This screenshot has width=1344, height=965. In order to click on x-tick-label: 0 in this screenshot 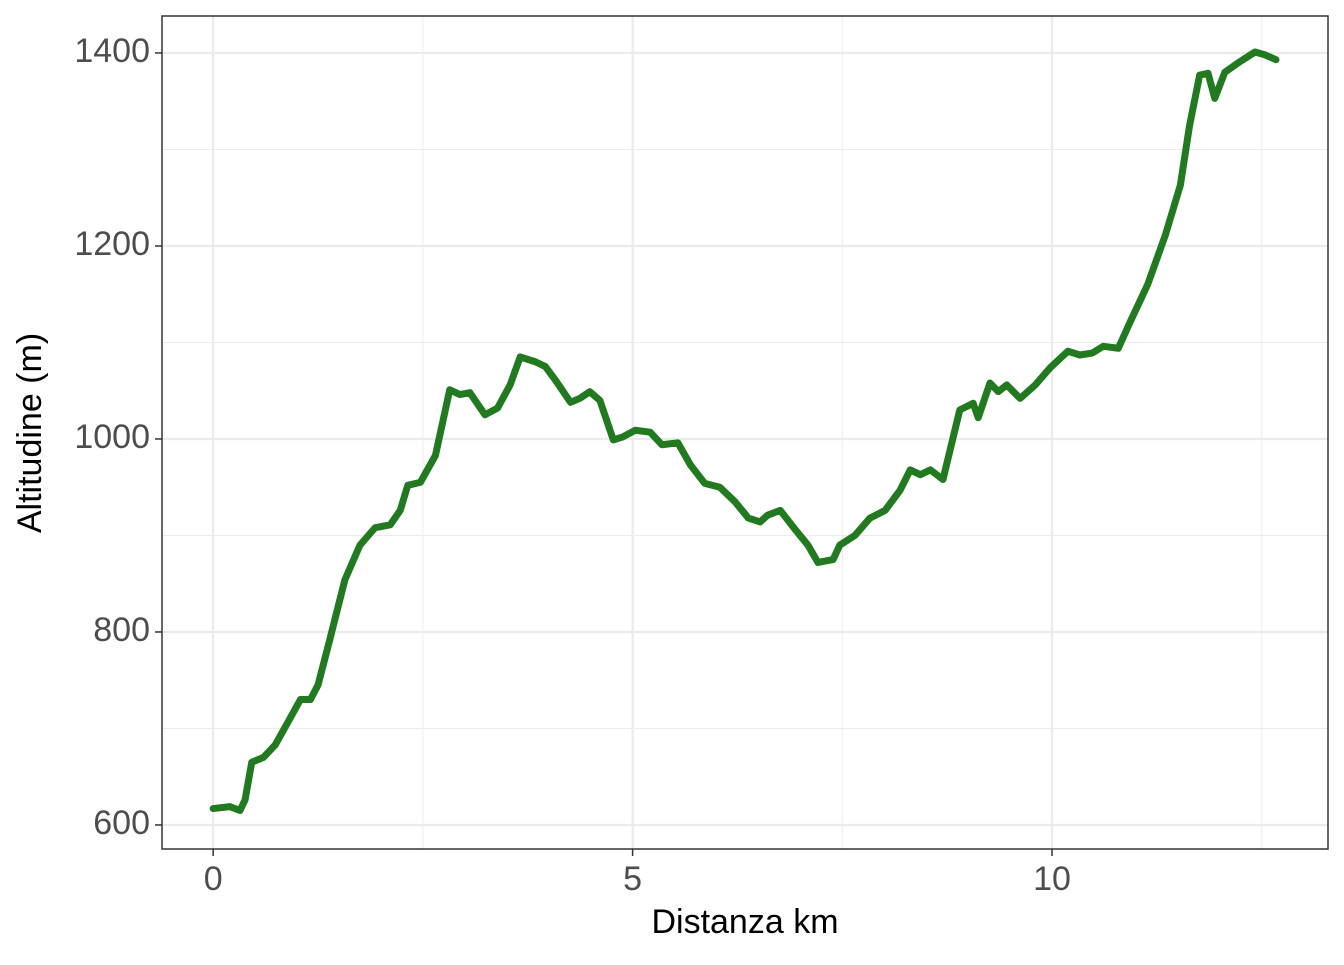, I will do `click(213, 879)`.